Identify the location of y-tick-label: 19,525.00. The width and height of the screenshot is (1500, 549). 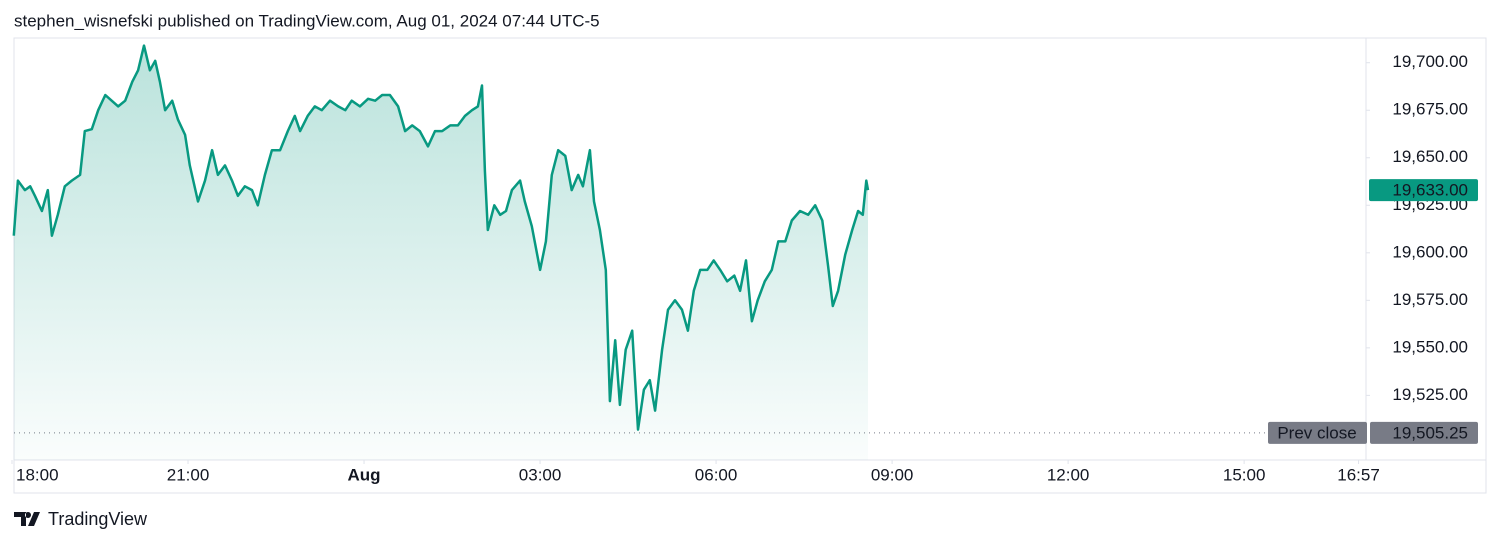
(1430, 394).